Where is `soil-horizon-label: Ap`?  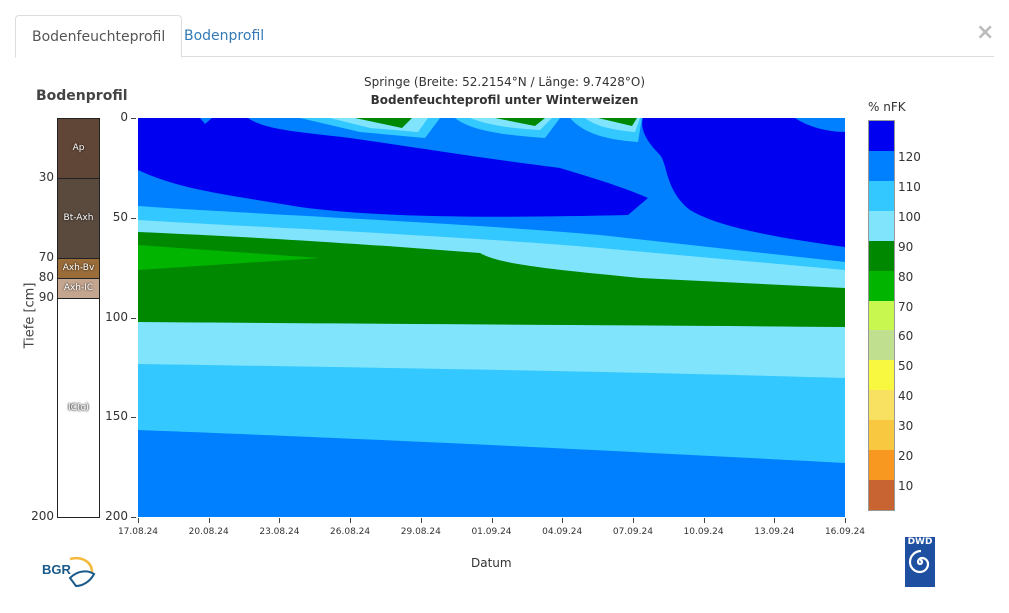
soil-horizon-label: Ap is located at coordinates (78, 148).